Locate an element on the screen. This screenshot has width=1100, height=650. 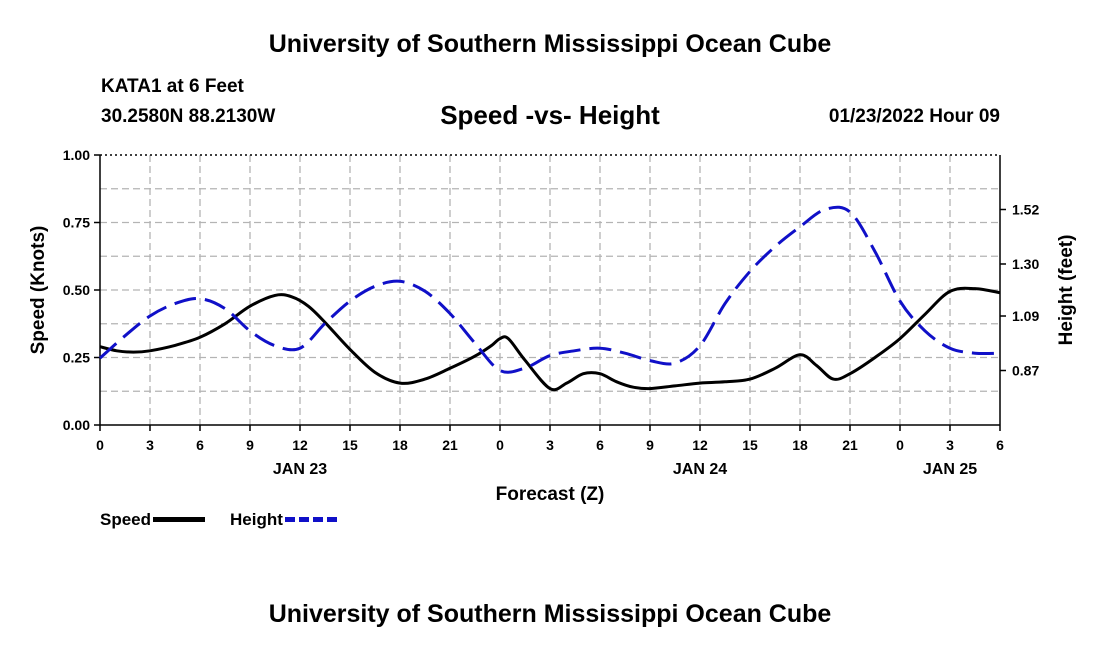
y-tick-label: 0.00 is located at coordinates (76, 425).